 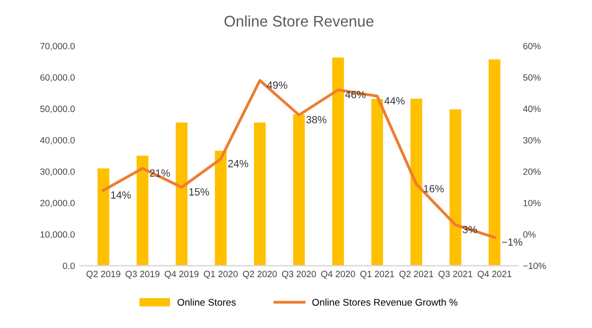 What do you see at coordinates (238, 164) in the screenshot?
I see `data-label: 24%` at bounding box center [238, 164].